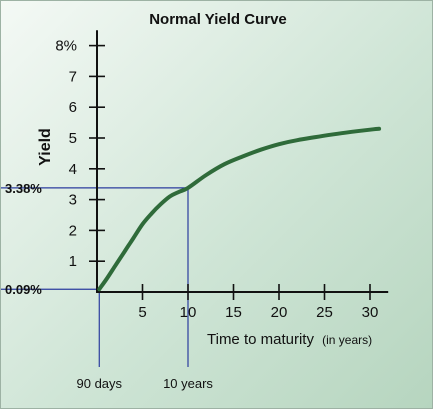  What do you see at coordinates (73, 200) in the screenshot?
I see `y-tick-label-2: 3` at bounding box center [73, 200].